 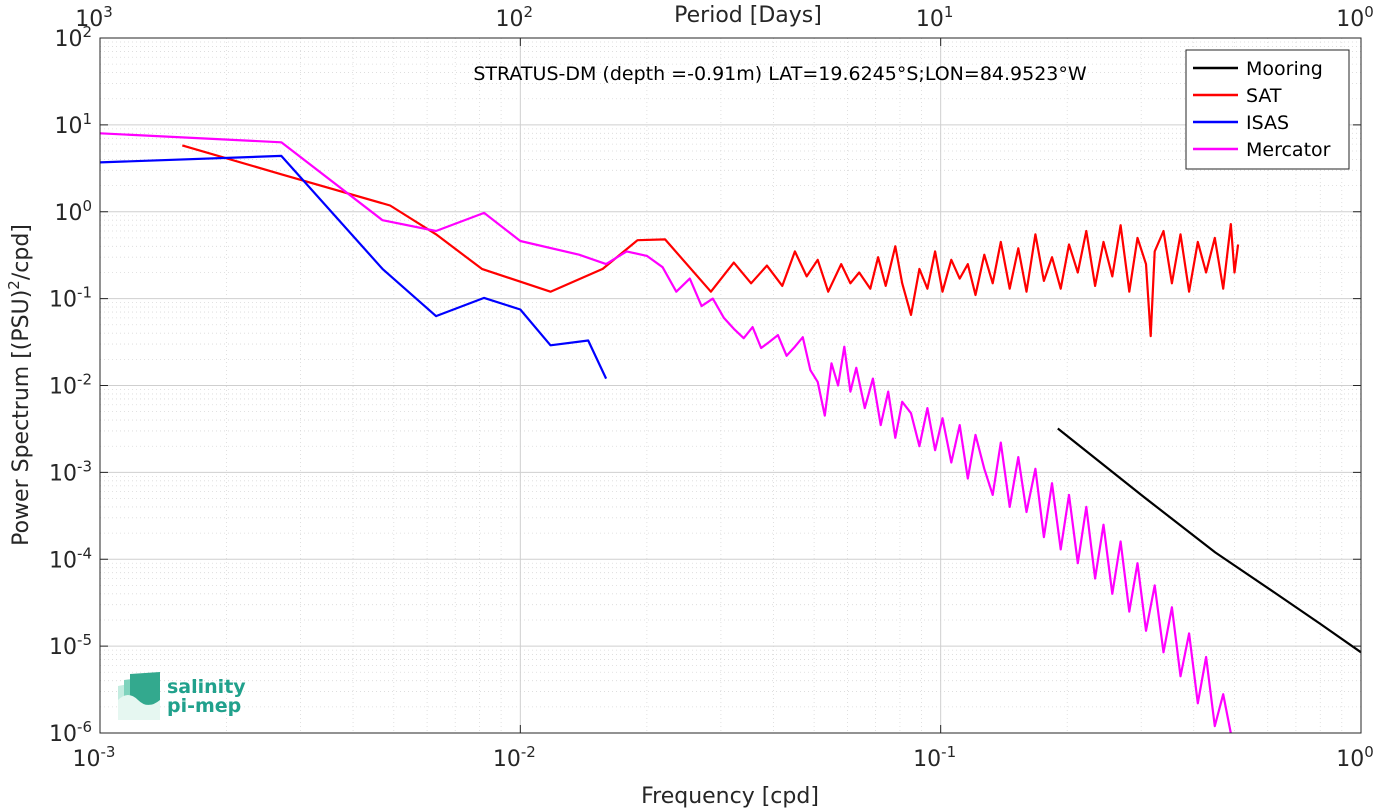 I want to click on top-axis-label: Period [Days], so click(x=748, y=15).